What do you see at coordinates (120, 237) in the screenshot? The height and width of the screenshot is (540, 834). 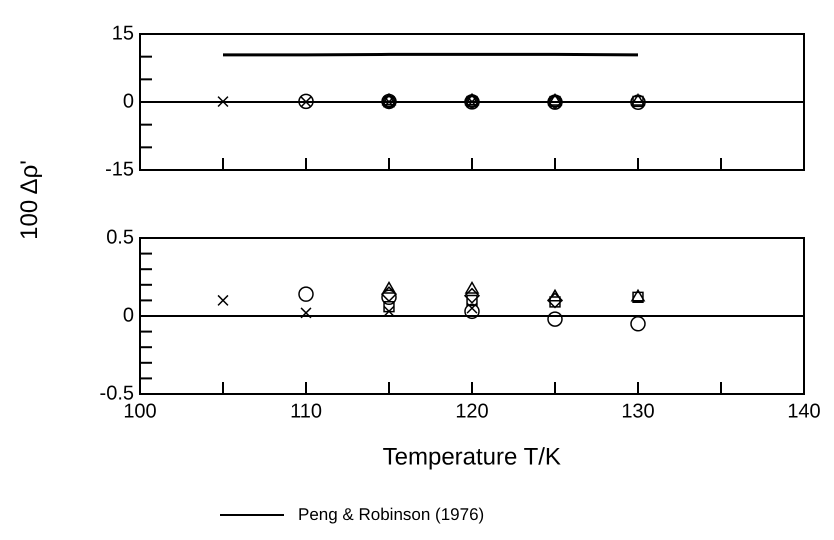 I see `y-tick-label: 0.5` at bounding box center [120, 237].